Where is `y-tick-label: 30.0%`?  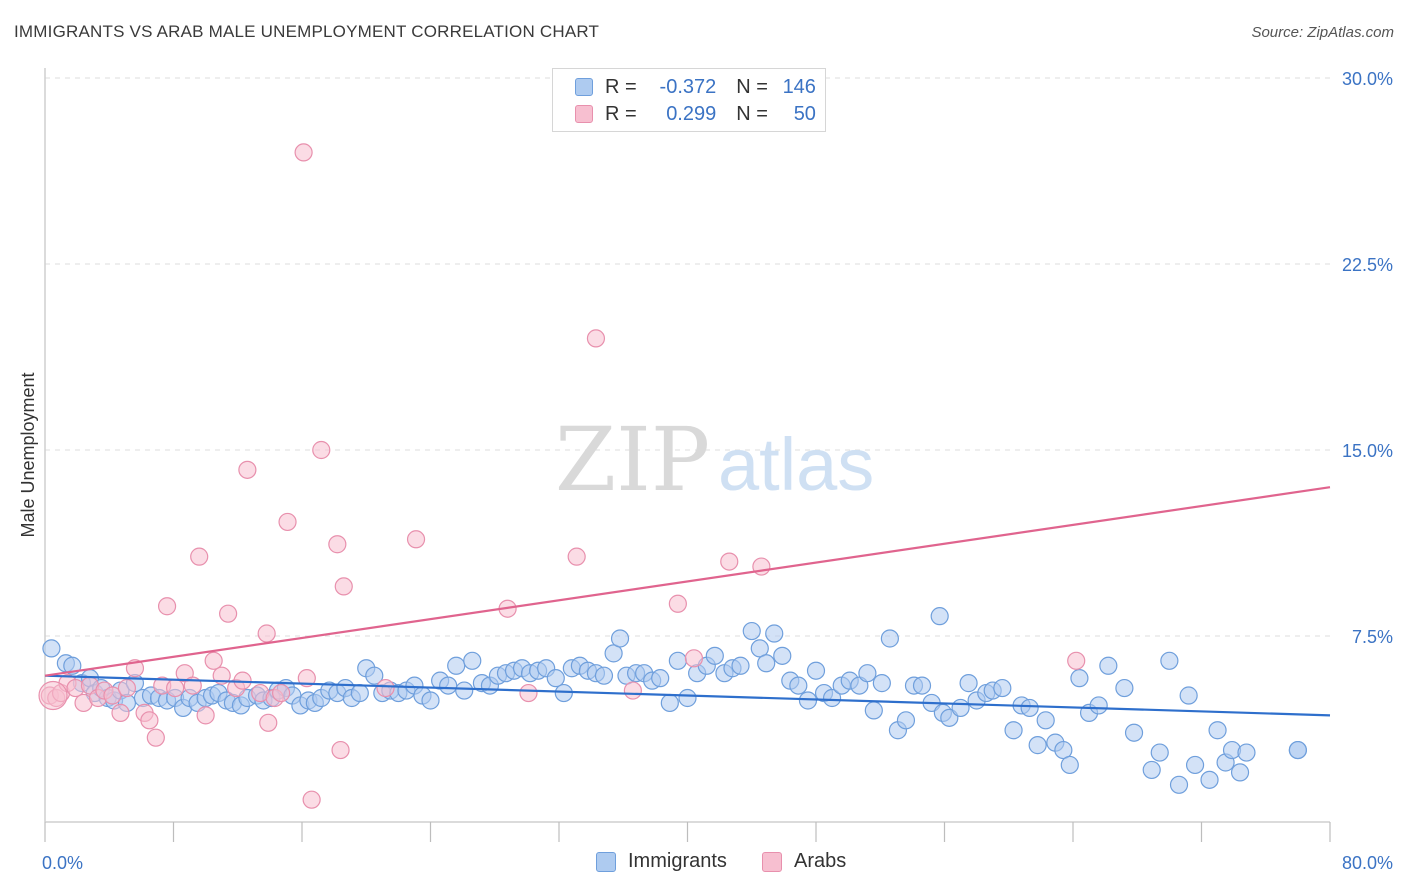
y-tick-label: 30.0% is located at coordinates (1367, 79).